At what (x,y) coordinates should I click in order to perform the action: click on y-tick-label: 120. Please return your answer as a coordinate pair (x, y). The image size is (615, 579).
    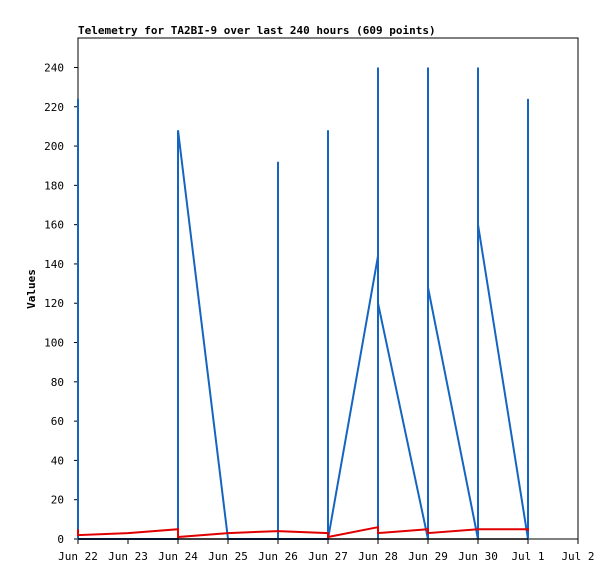
    Looking at the image, I should click on (54, 303).